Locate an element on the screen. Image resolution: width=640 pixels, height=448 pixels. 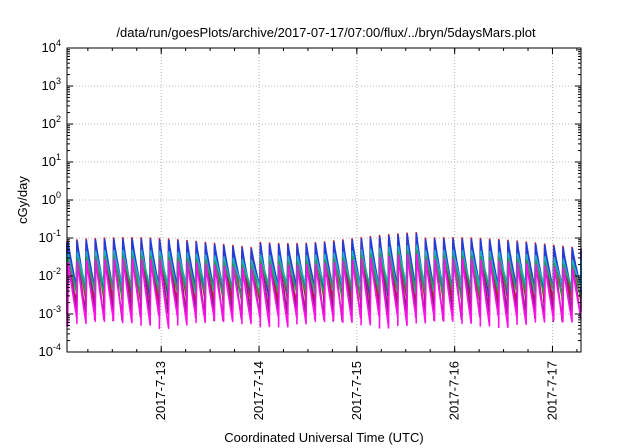
y-tick-label: 10¹ is located at coordinates (51, 160).